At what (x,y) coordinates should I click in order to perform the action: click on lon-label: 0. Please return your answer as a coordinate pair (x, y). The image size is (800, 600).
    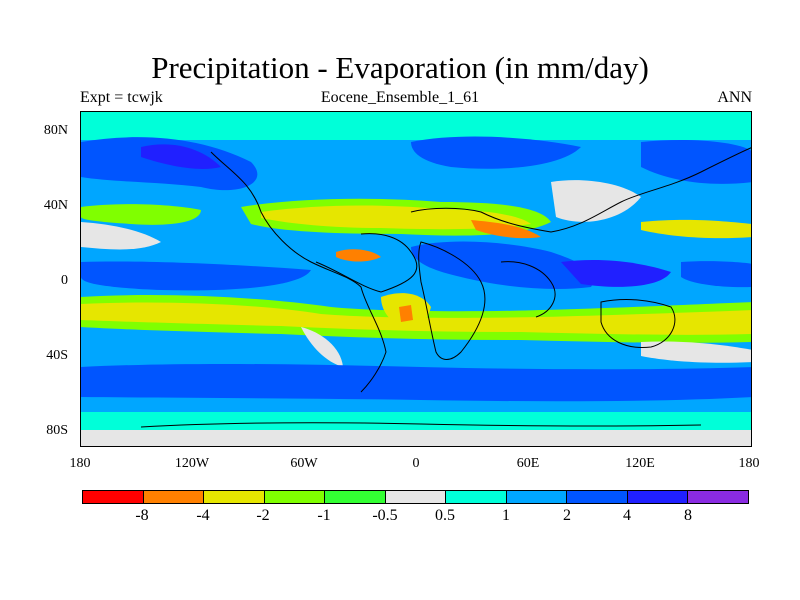
    Looking at the image, I should click on (416, 463).